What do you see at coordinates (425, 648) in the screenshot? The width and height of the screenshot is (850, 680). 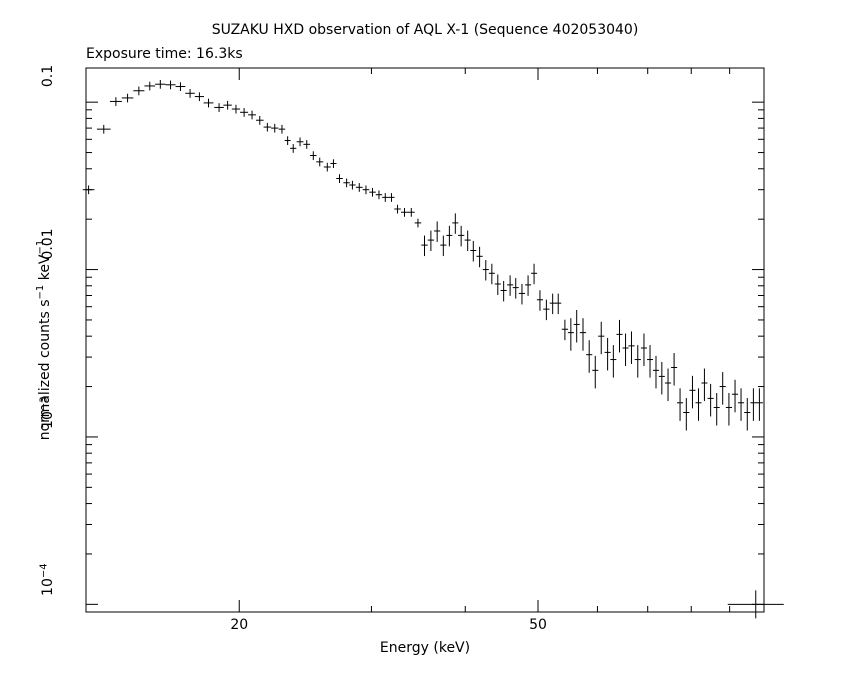 I see `x-axis-label: Energy (keV)` at bounding box center [425, 648].